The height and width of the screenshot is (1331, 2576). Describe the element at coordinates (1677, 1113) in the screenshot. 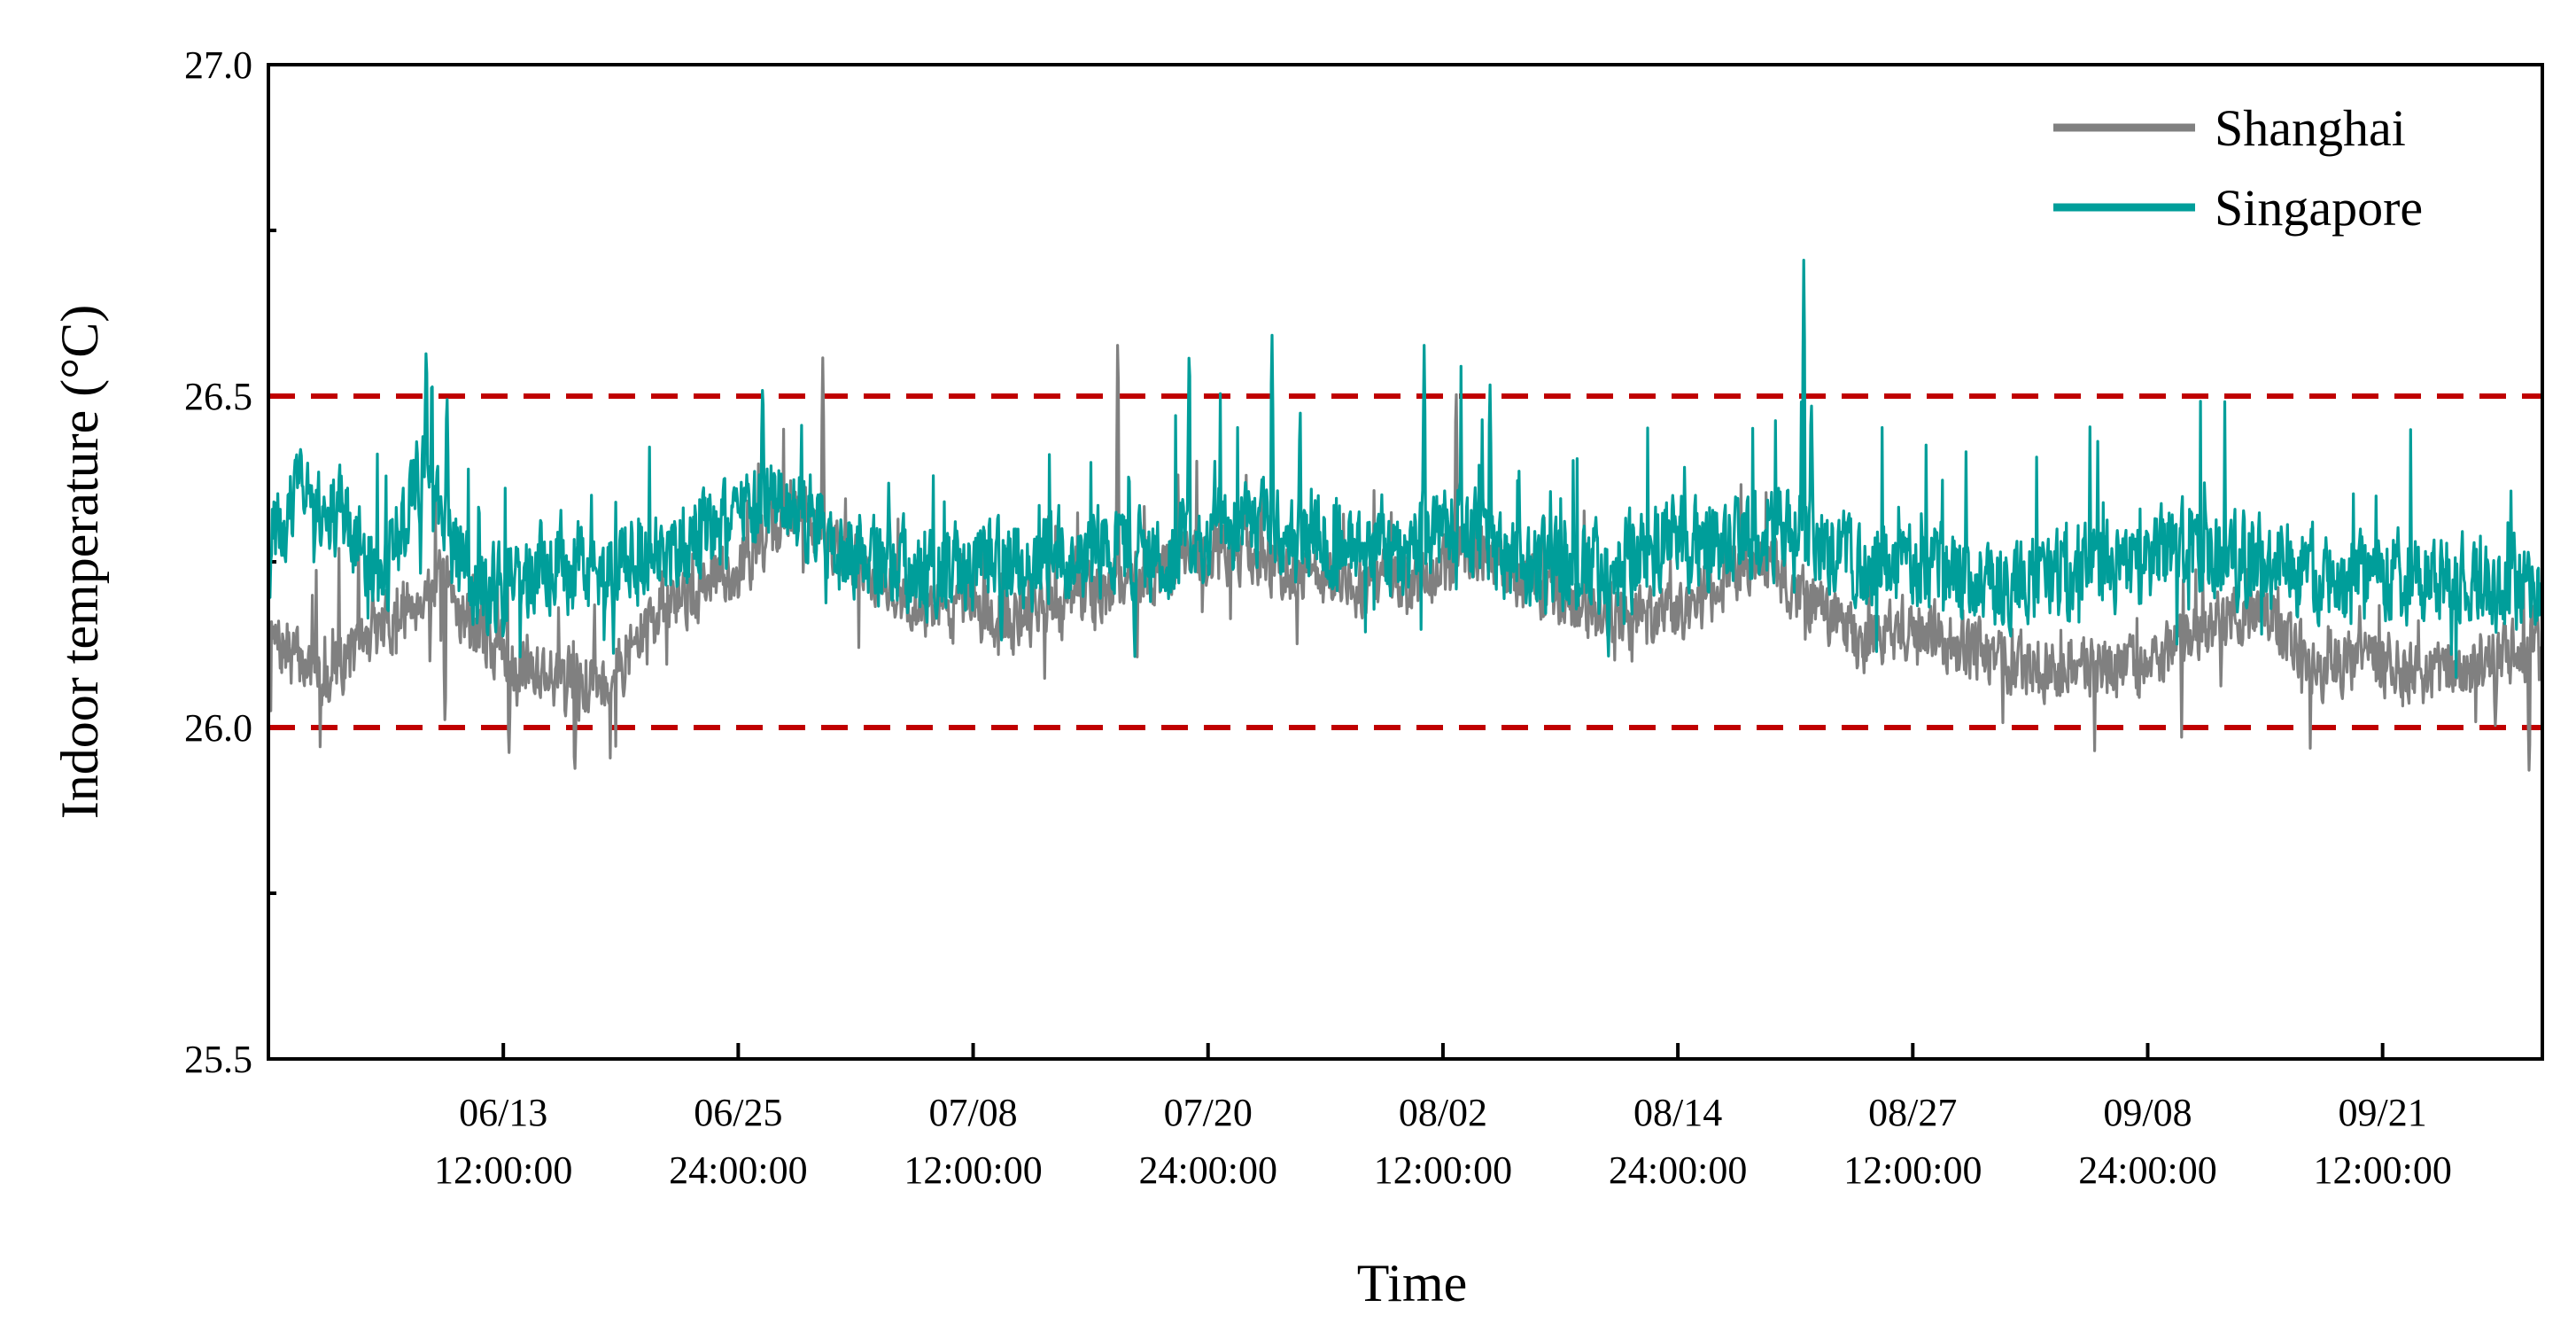

I see `x-tick-label-date: 08/14` at that location.